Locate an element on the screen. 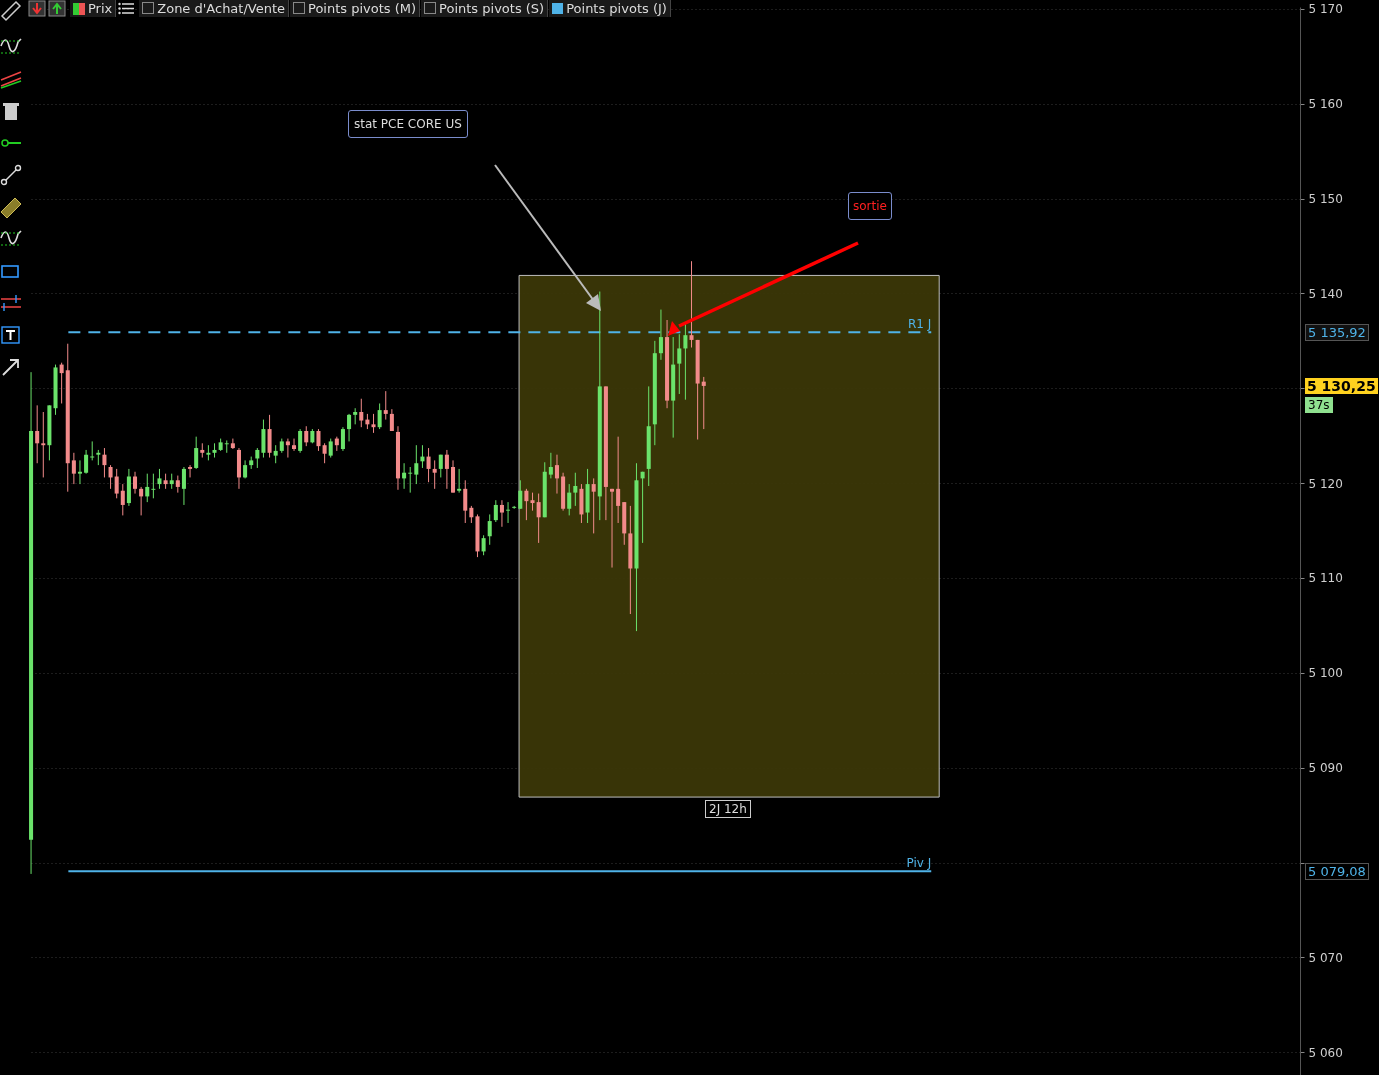 This screenshot has width=1379, height=1075. annotation: Prix is located at coordinates (100, 8).